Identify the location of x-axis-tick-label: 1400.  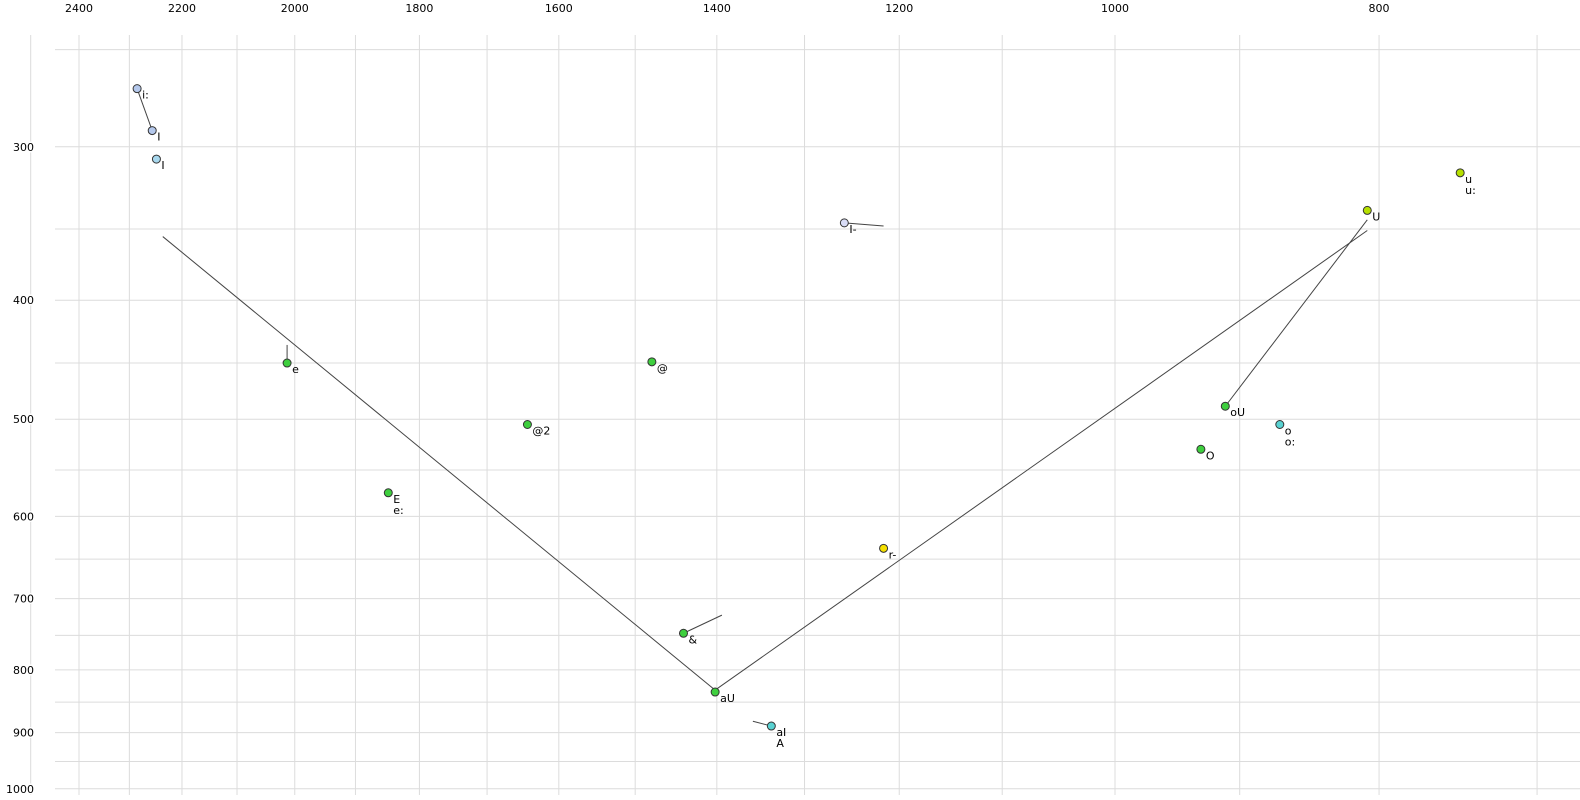
(717, 8).